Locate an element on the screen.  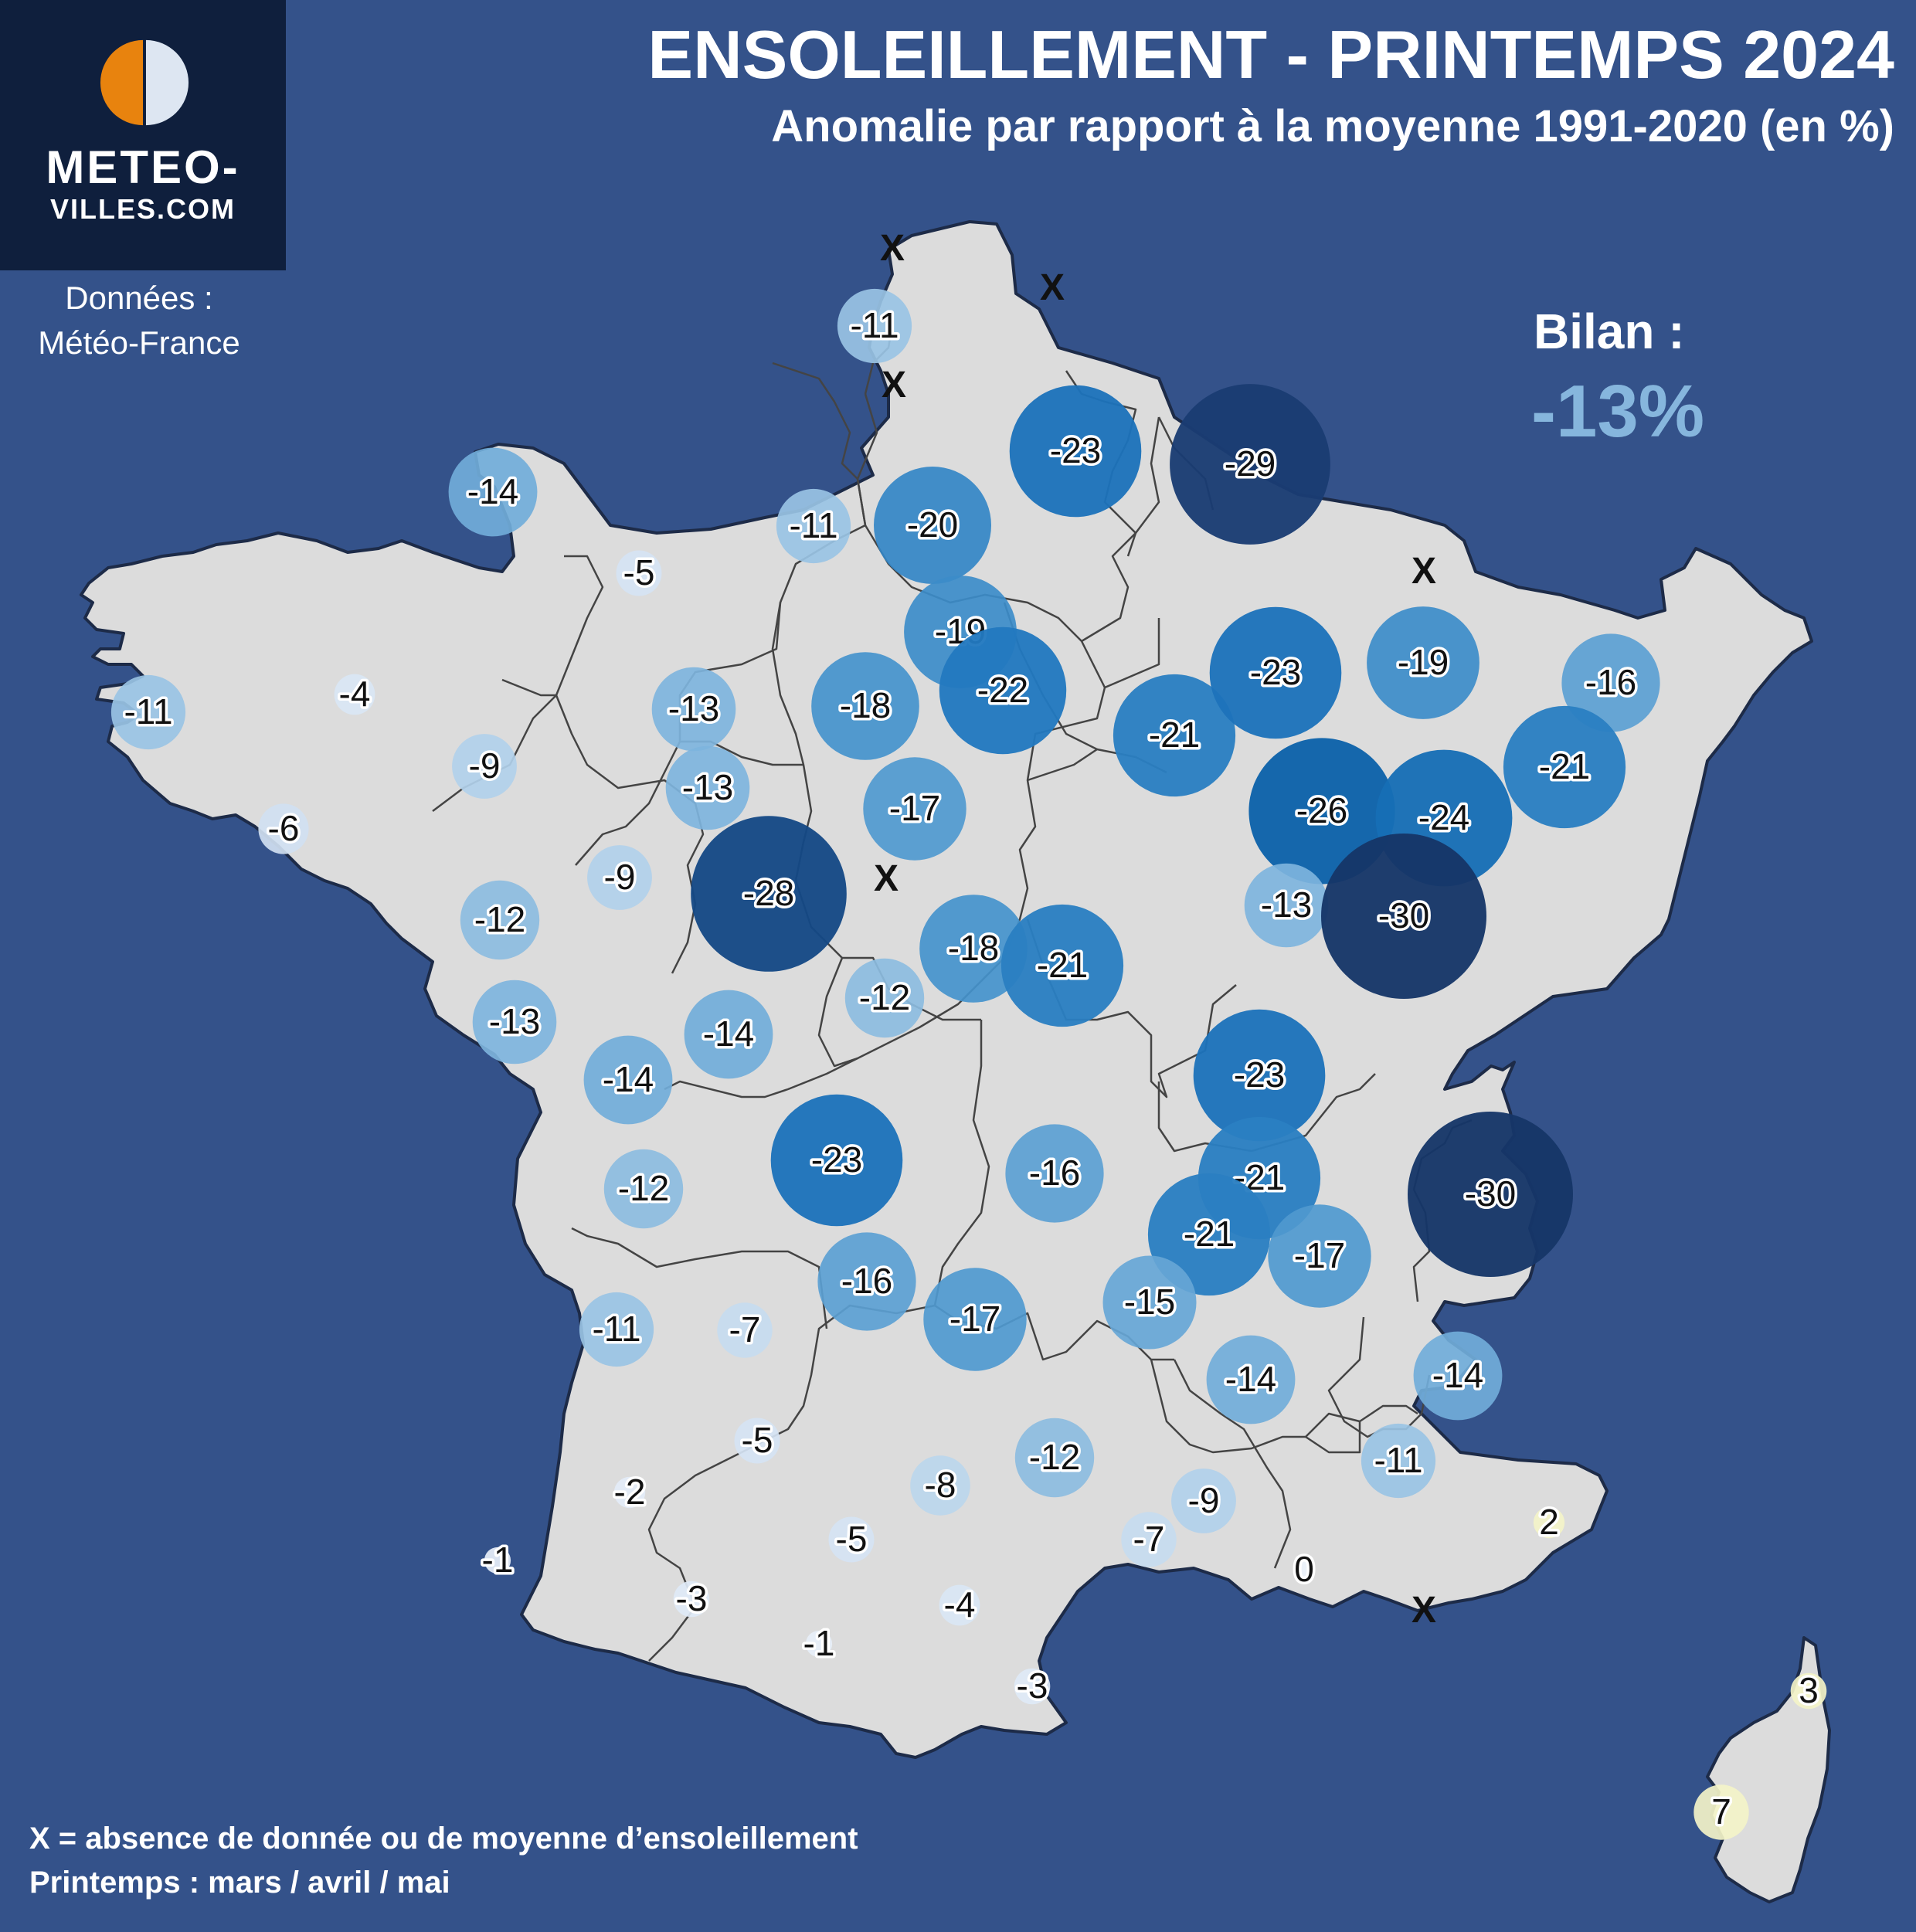
station-marker: -20 is located at coordinates (933, 525).